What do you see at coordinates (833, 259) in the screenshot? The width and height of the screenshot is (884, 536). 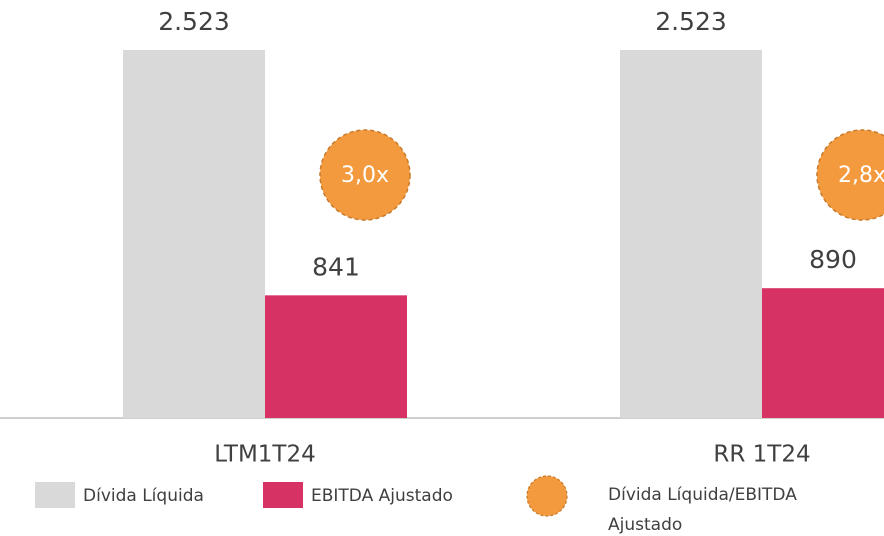 I see `value-label: 890` at bounding box center [833, 259].